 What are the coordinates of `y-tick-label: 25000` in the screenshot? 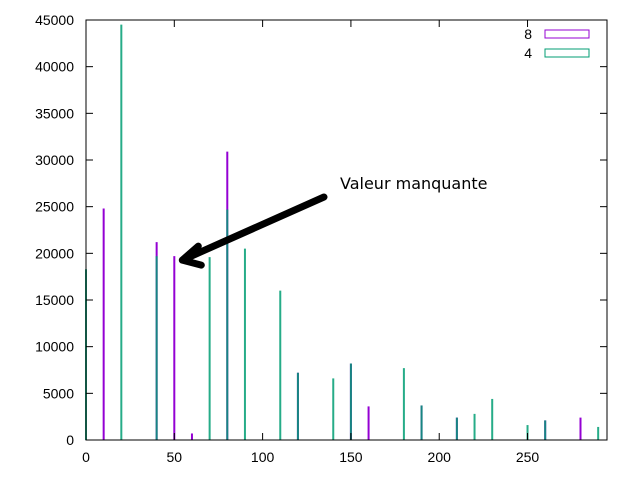 It's located at (54, 207).